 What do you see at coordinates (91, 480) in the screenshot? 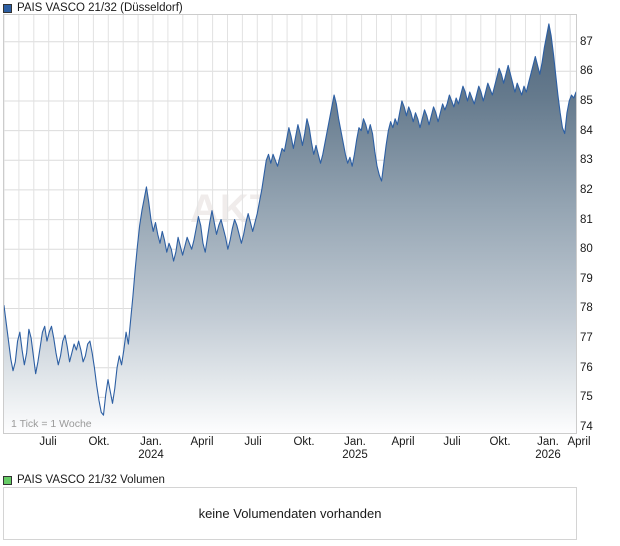
I see `volume-series-label: PAIS VASCO 21/32 Volumen` at bounding box center [91, 480].